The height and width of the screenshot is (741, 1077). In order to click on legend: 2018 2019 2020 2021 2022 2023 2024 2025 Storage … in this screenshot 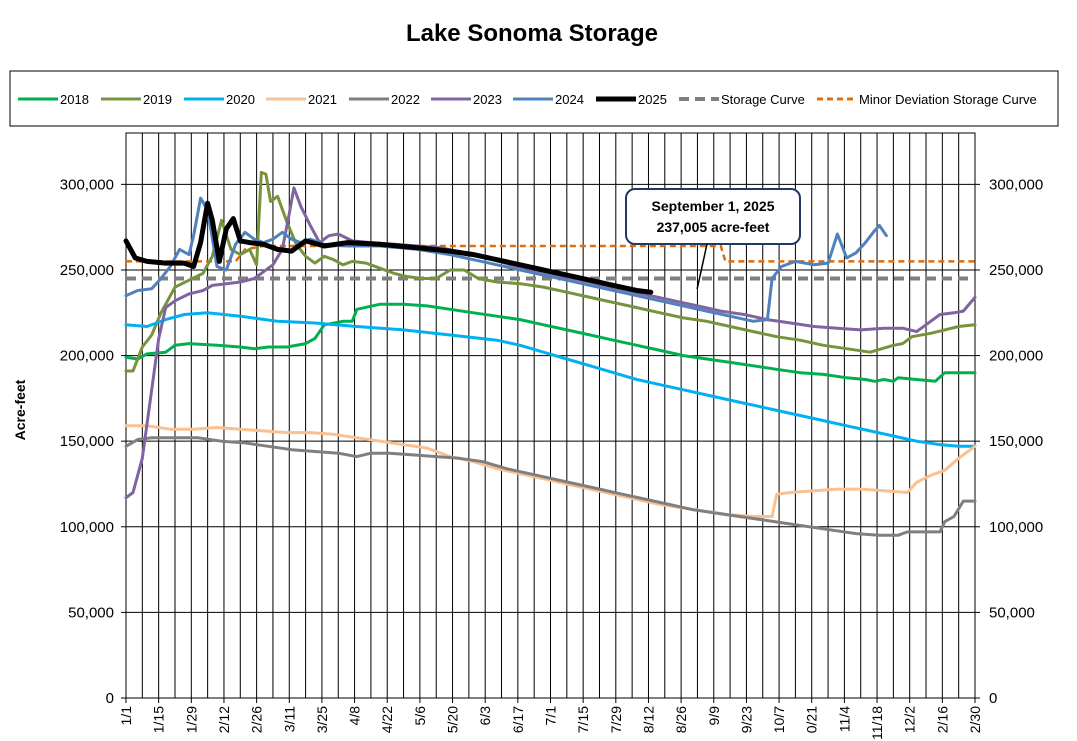, I will do `click(527, 99)`.